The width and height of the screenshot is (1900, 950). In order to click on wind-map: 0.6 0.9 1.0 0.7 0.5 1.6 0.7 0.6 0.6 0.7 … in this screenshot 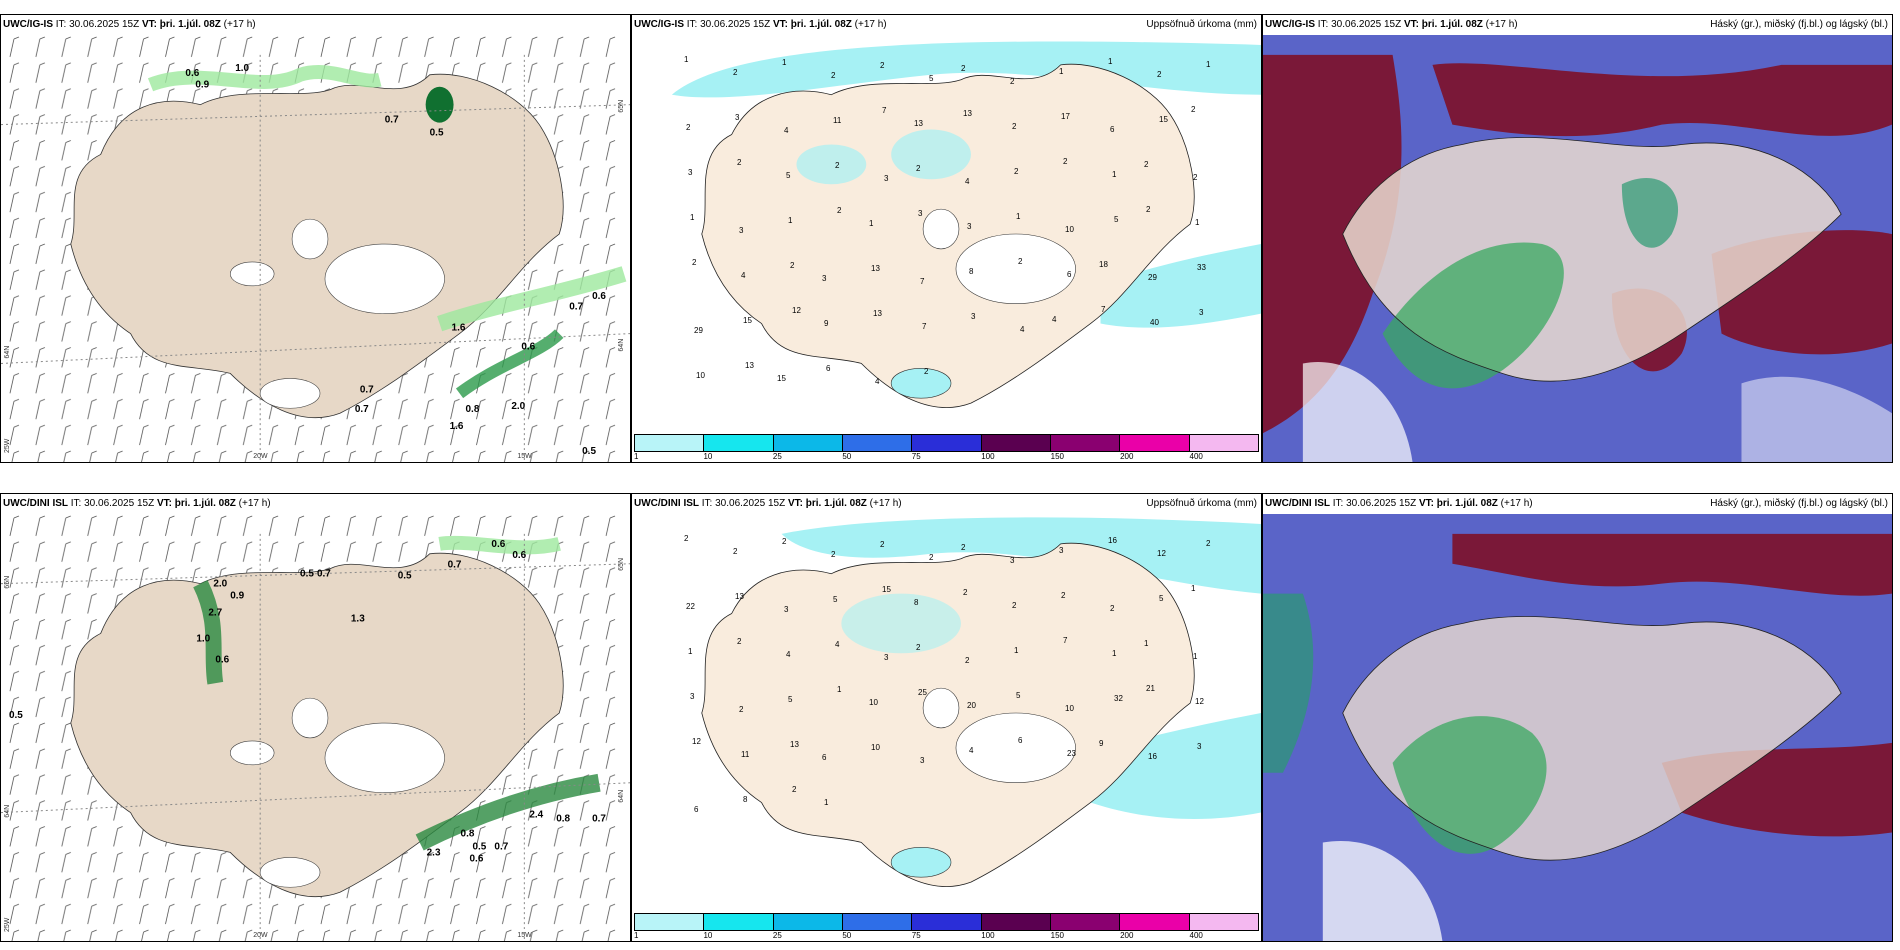, I will do `click(315, 248)`.